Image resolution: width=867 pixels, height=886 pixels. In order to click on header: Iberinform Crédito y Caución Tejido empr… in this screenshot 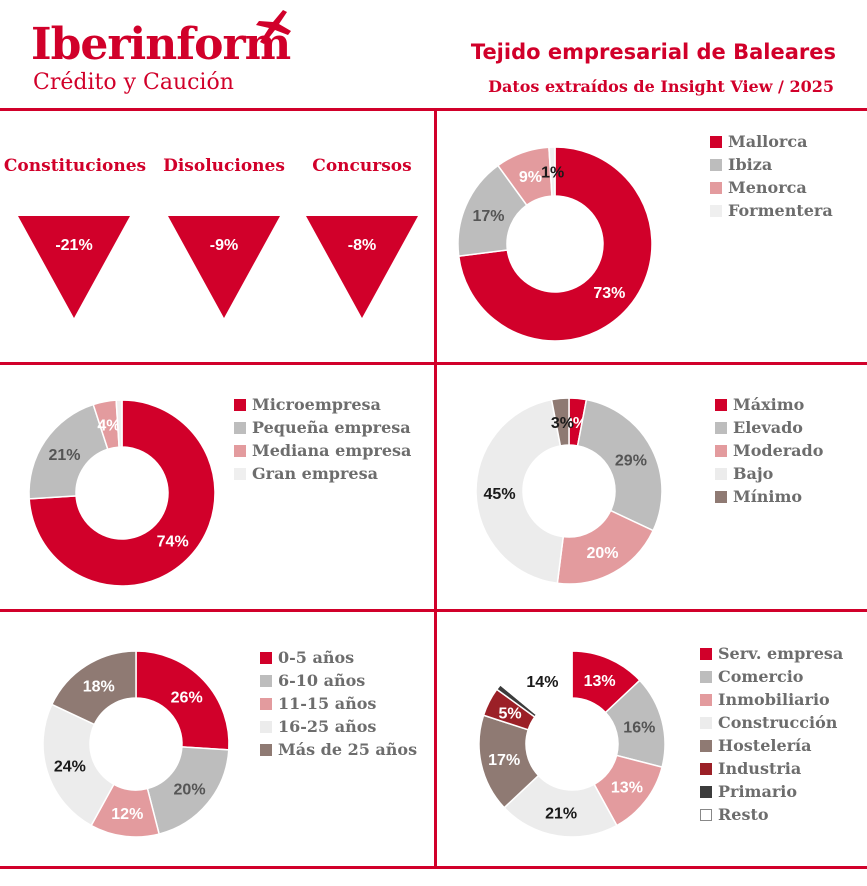, I will do `click(433, 54)`.